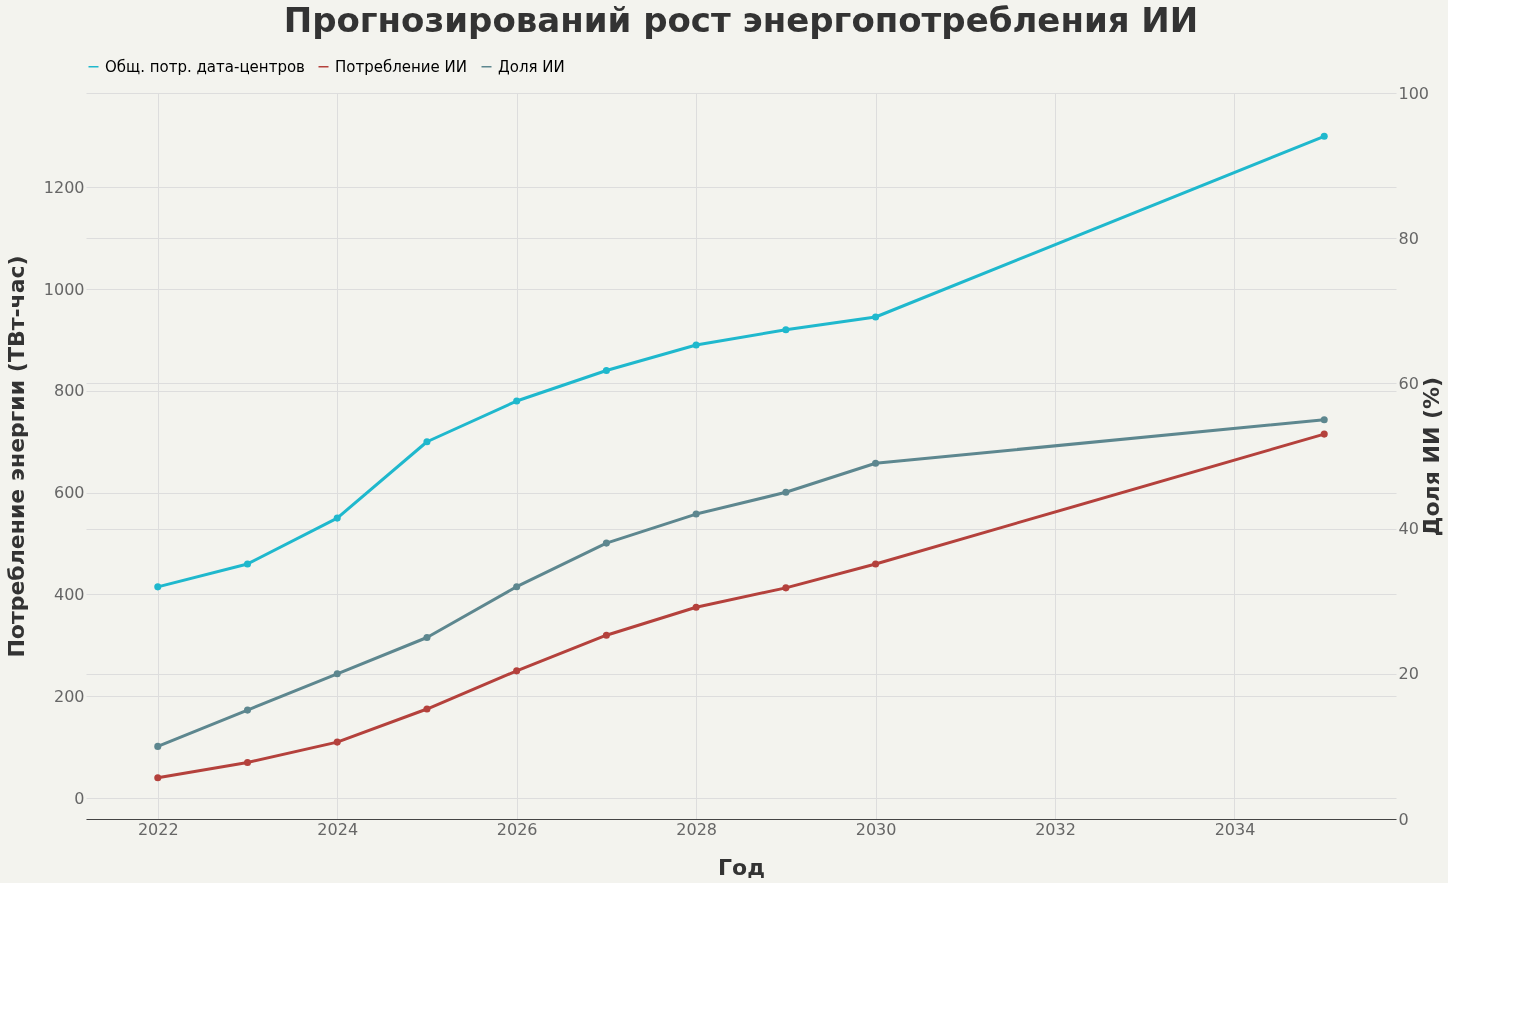 The image size is (1536, 1024). What do you see at coordinates (205, 66) in the screenshot?
I see `legend-label: Общ. потр. дата-центров` at bounding box center [205, 66].